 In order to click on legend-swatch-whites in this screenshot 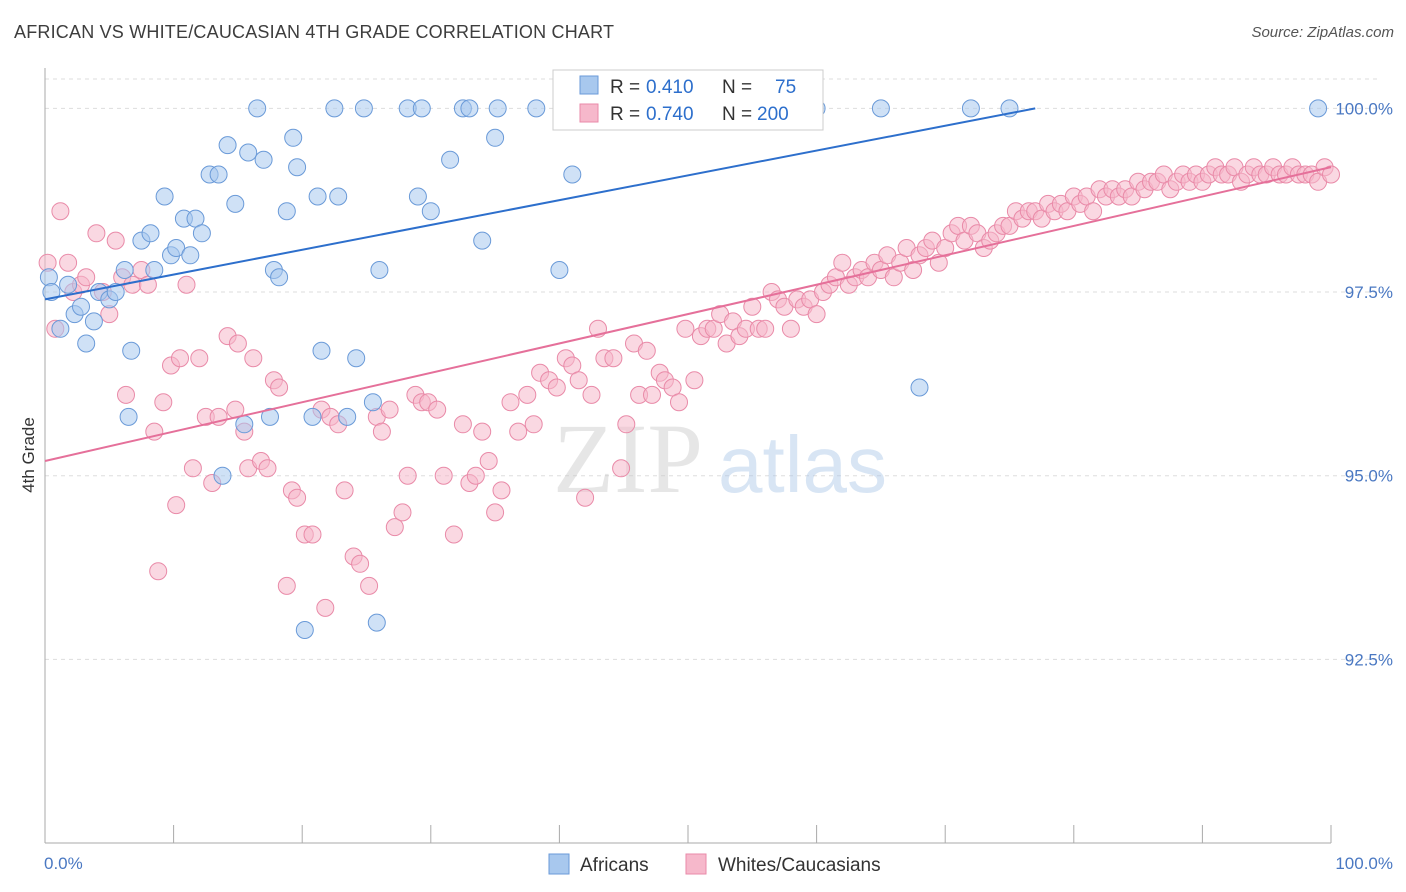, I will do `click(589, 113)`.